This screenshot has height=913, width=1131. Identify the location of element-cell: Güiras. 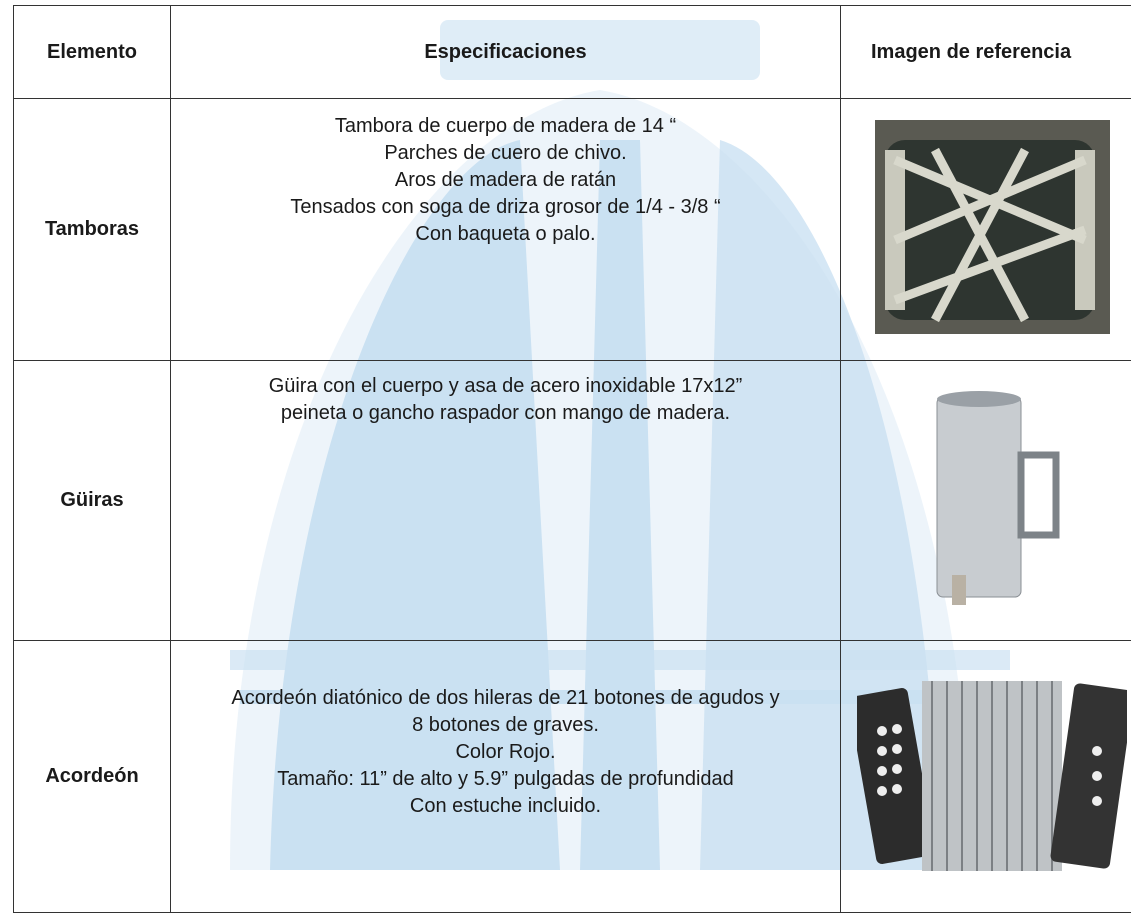
(92, 501).